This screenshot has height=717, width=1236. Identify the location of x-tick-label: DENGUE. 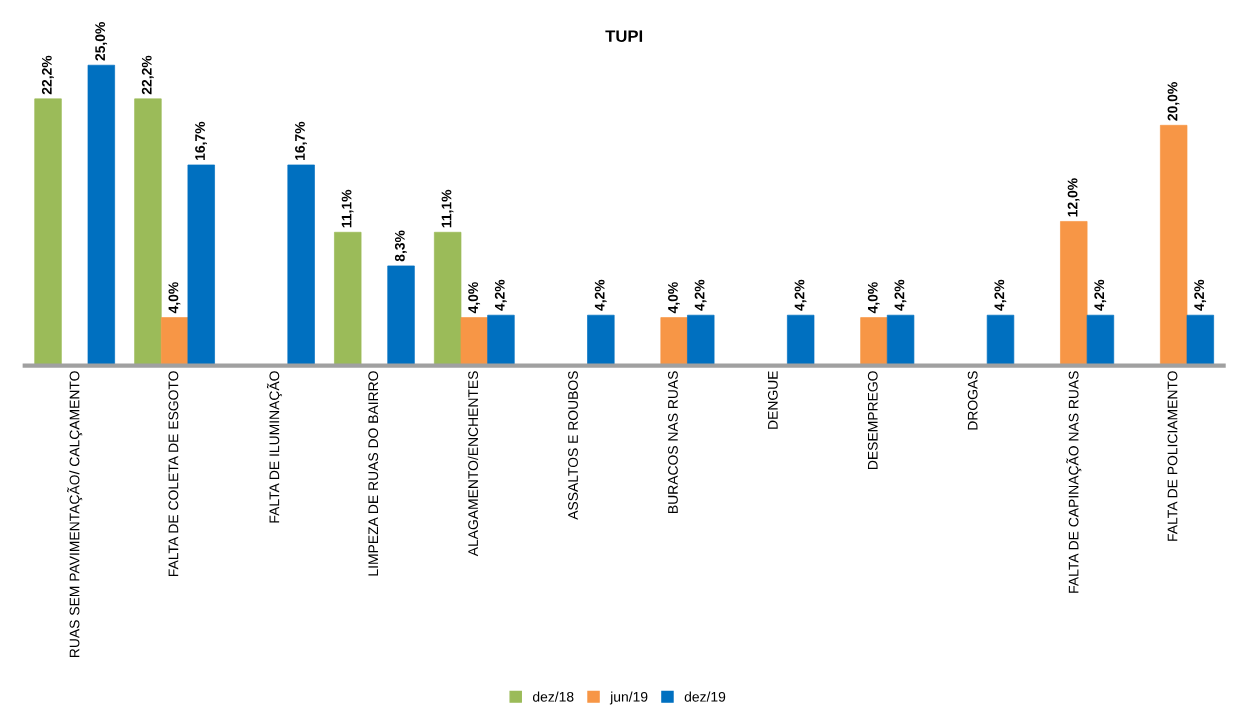
(772, 400).